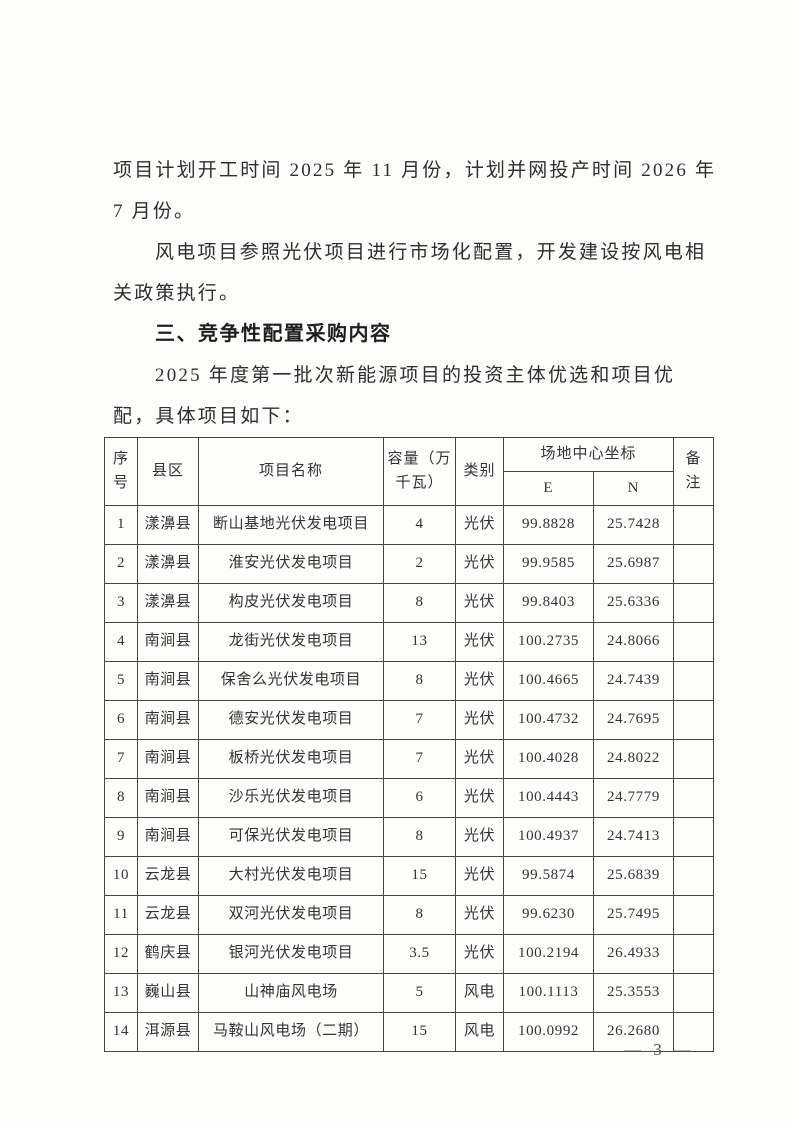 This screenshot has height=1122, width=793. I want to click on cell-east: 99.9585, so click(548, 564).